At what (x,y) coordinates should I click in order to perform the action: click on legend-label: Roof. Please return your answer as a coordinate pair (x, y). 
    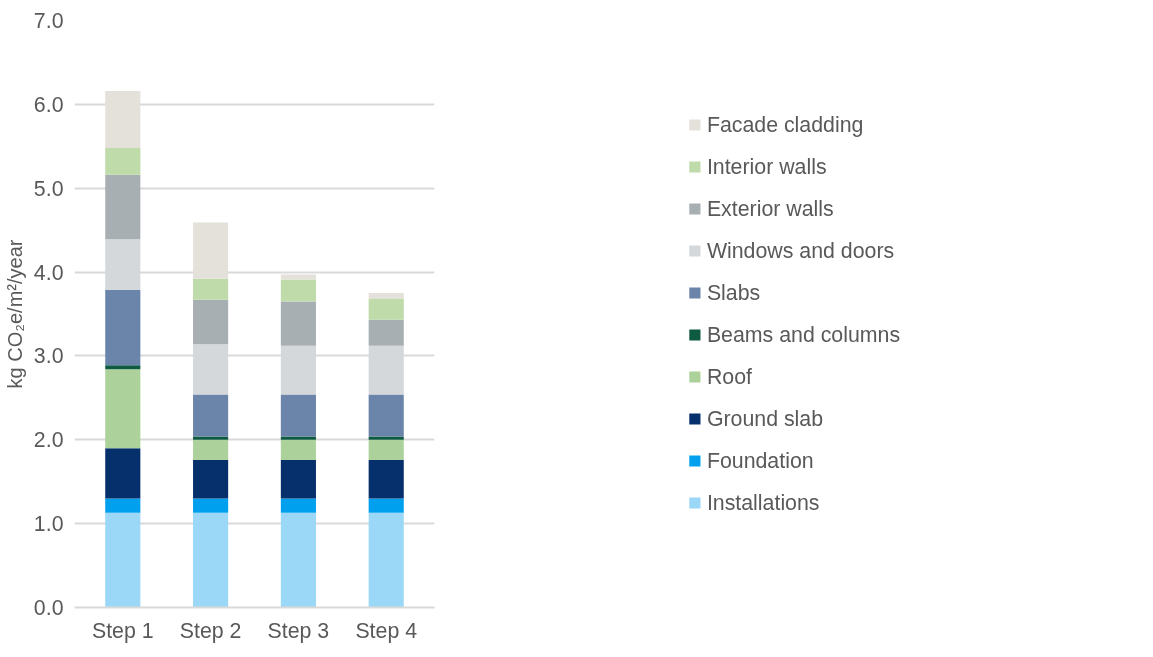
    Looking at the image, I should click on (729, 376).